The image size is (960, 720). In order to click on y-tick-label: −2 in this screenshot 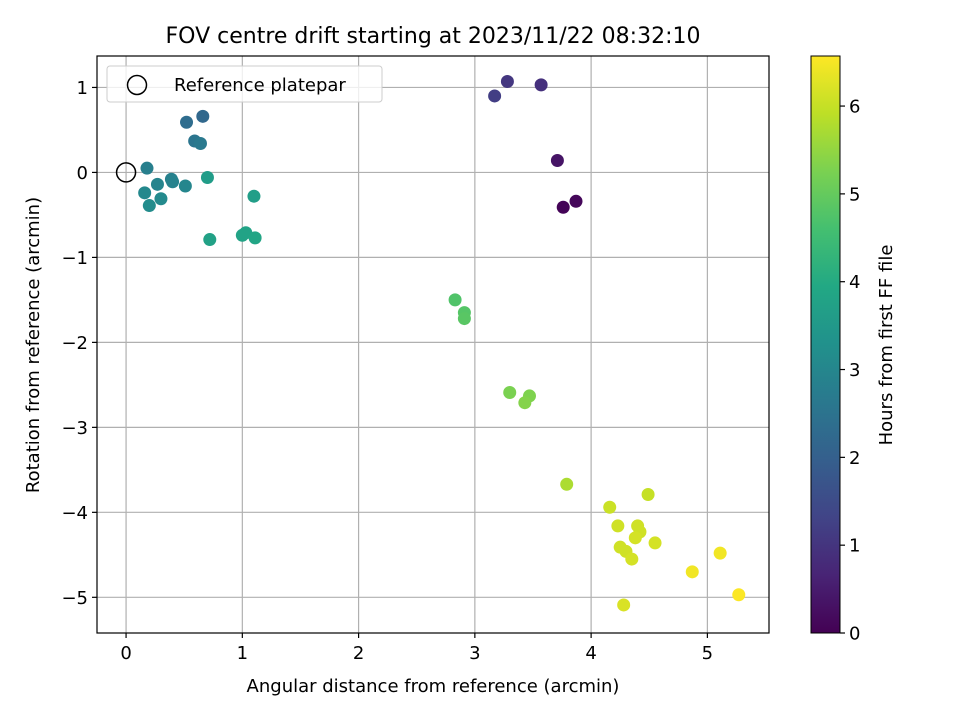, I will do `click(74, 343)`.